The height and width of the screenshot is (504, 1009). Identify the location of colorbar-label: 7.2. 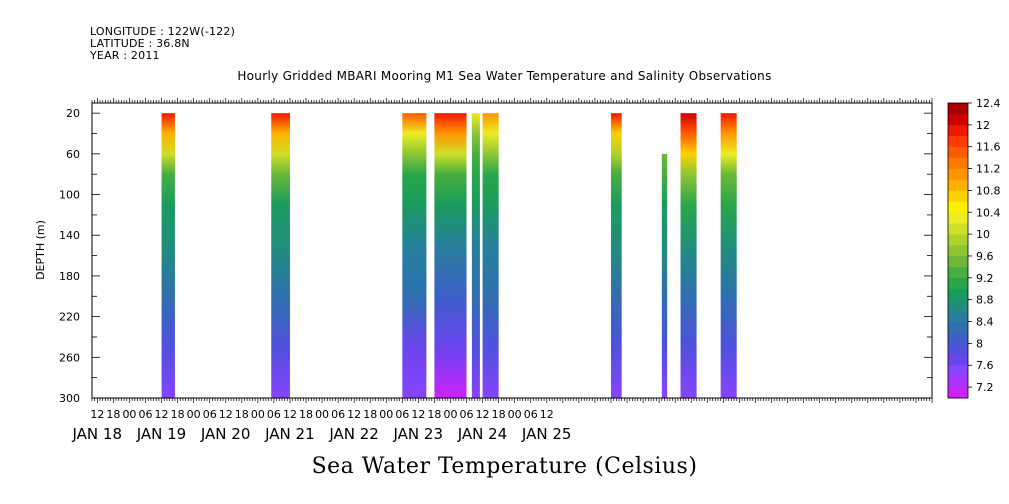
(985, 387).